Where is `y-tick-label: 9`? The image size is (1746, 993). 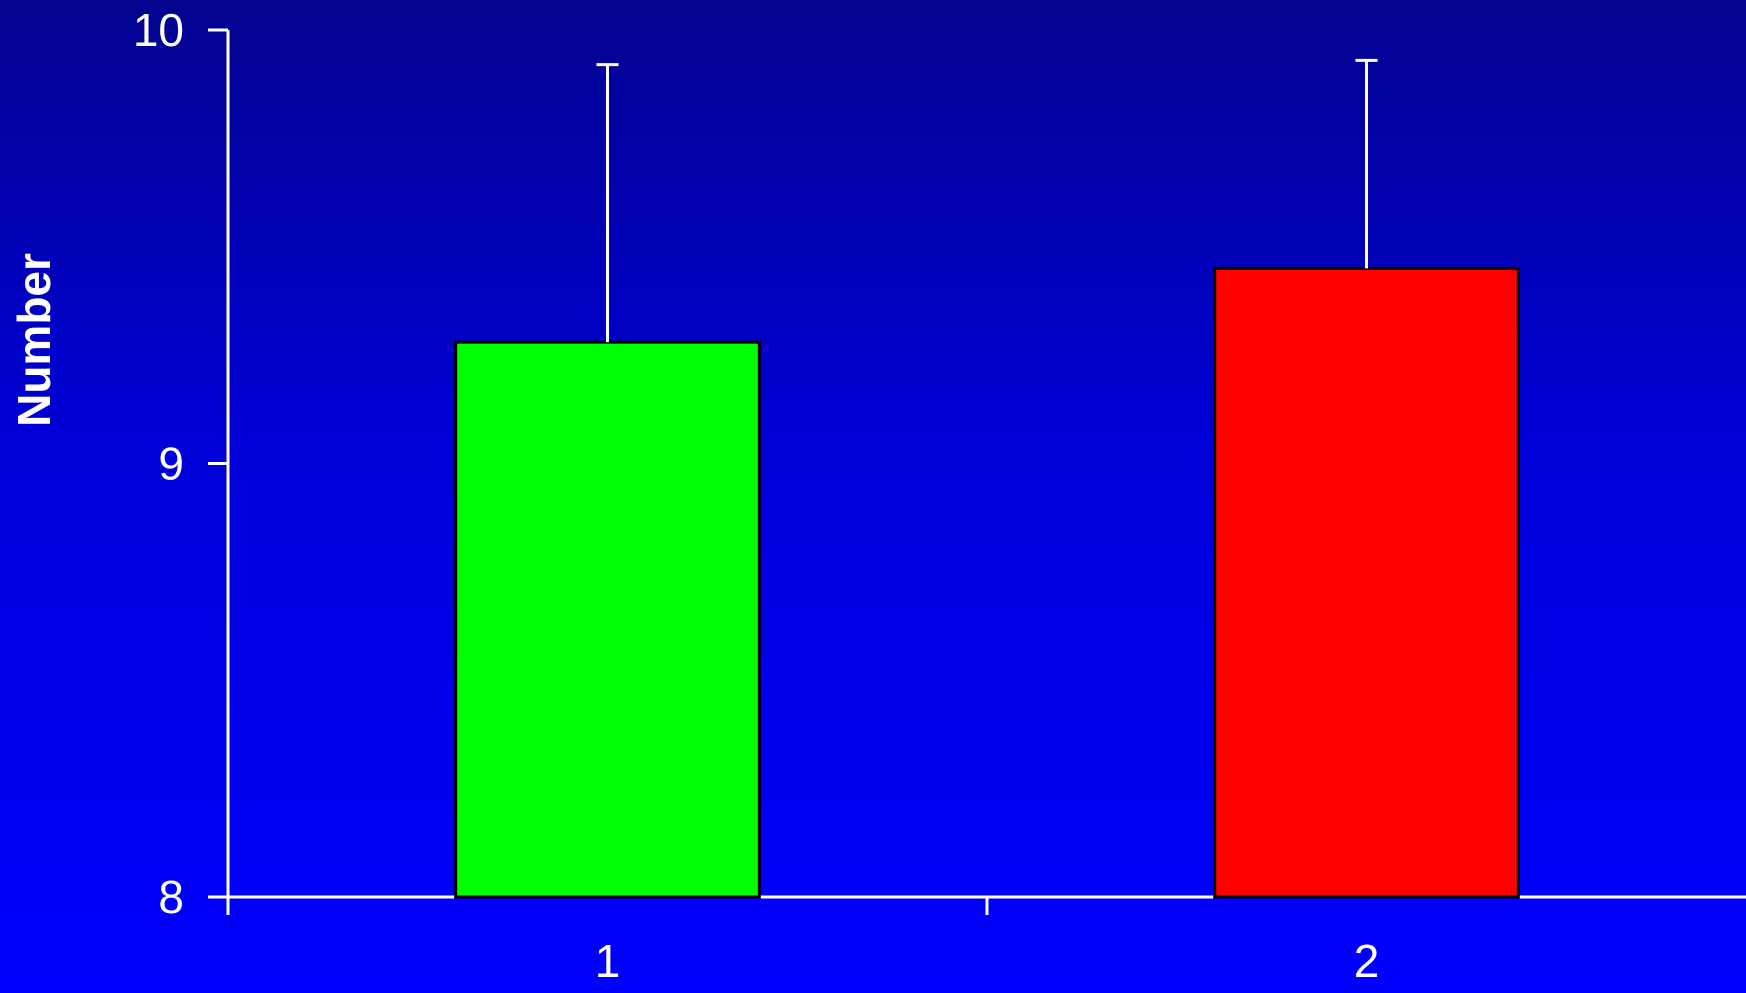
y-tick-label: 9 is located at coordinates (171, 464).